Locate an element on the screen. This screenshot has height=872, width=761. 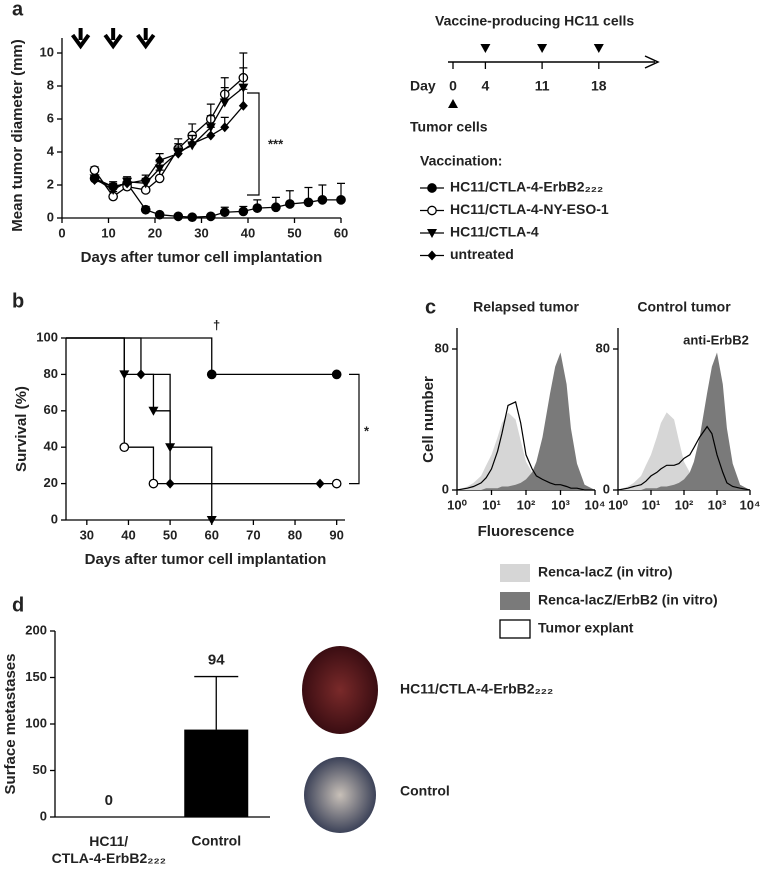
annotation: anti-ErbB2 is located at coordinates (716, 339).